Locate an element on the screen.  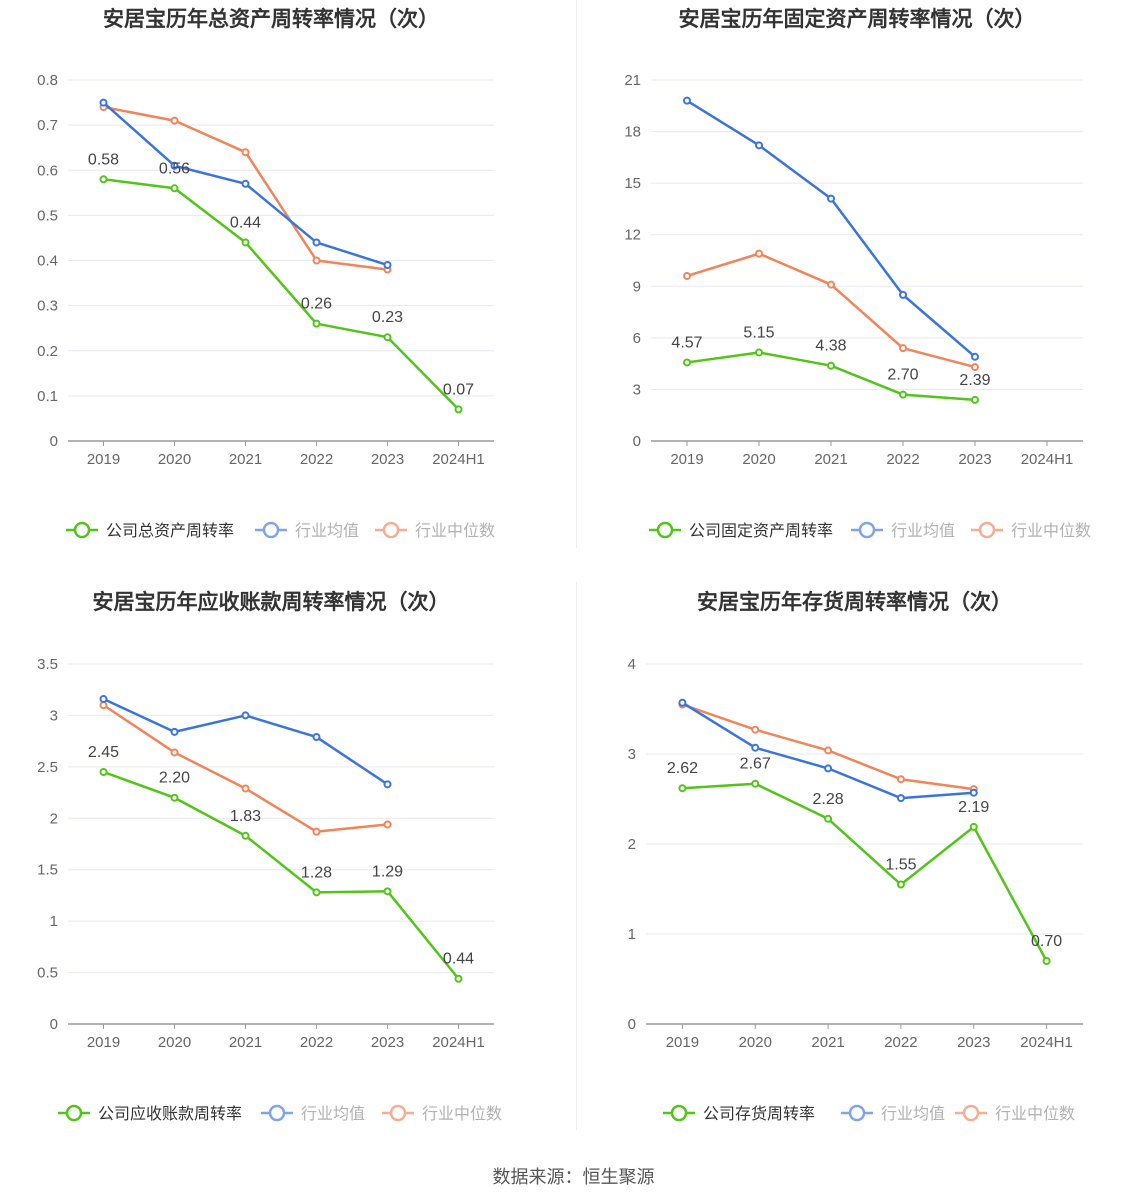
y-tick-label: 0 is located at coordinates (637, 441).